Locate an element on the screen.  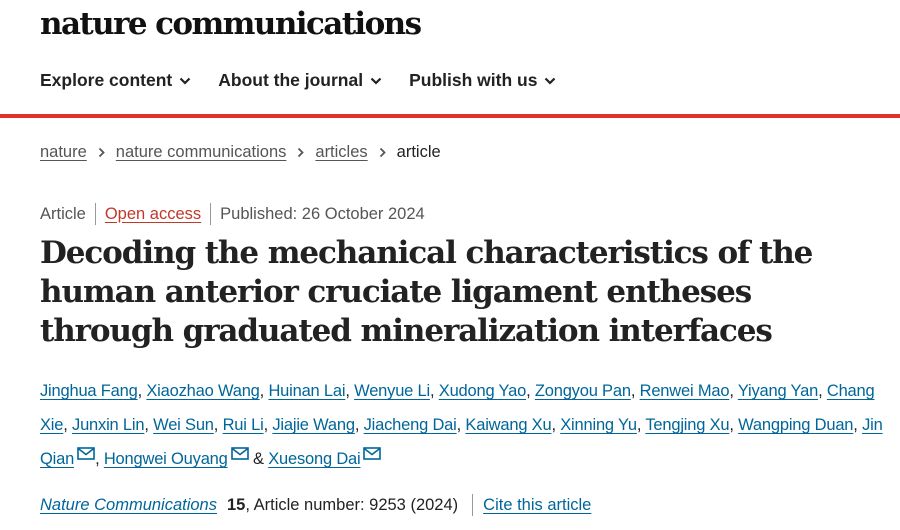
breadcrumb-nature-communications: nature communications is located at coordinates (201, 152).